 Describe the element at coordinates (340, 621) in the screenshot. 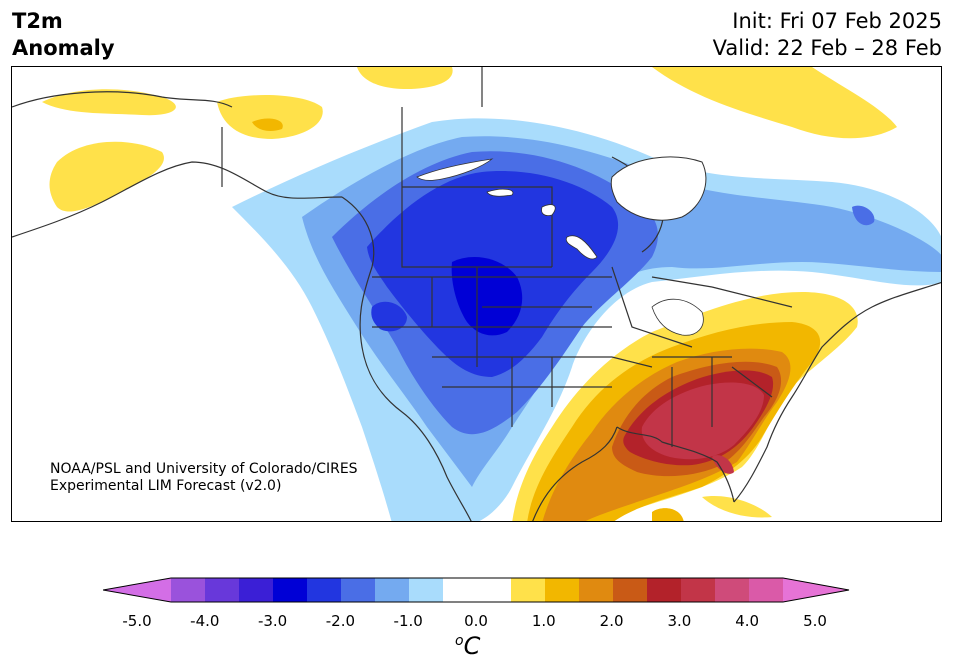

I see `colorbar-tick-label: -2.0` at that location.